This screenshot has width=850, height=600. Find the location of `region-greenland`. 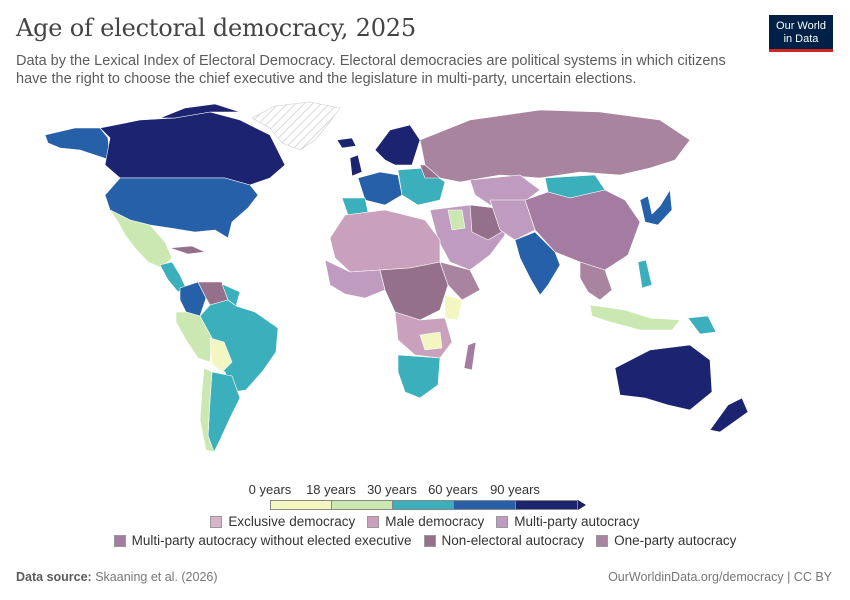

region-greenland is located at coordinates (296, 126).